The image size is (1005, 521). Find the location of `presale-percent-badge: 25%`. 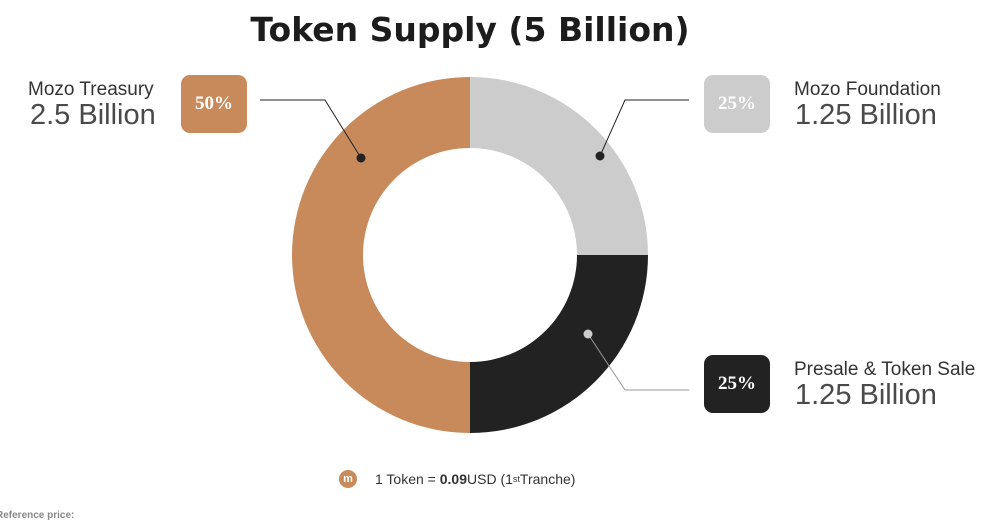

presale-percent-badge: 25% is located at coordinates (737, 384).